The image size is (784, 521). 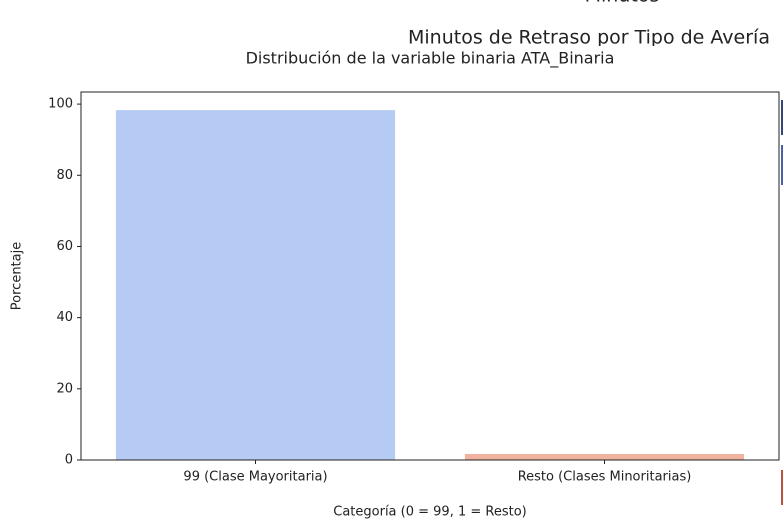 What do you see at coordinates (64, 246) in the screenshot?
I see `y-tick-label: 60` at bounding box center [64, 246].